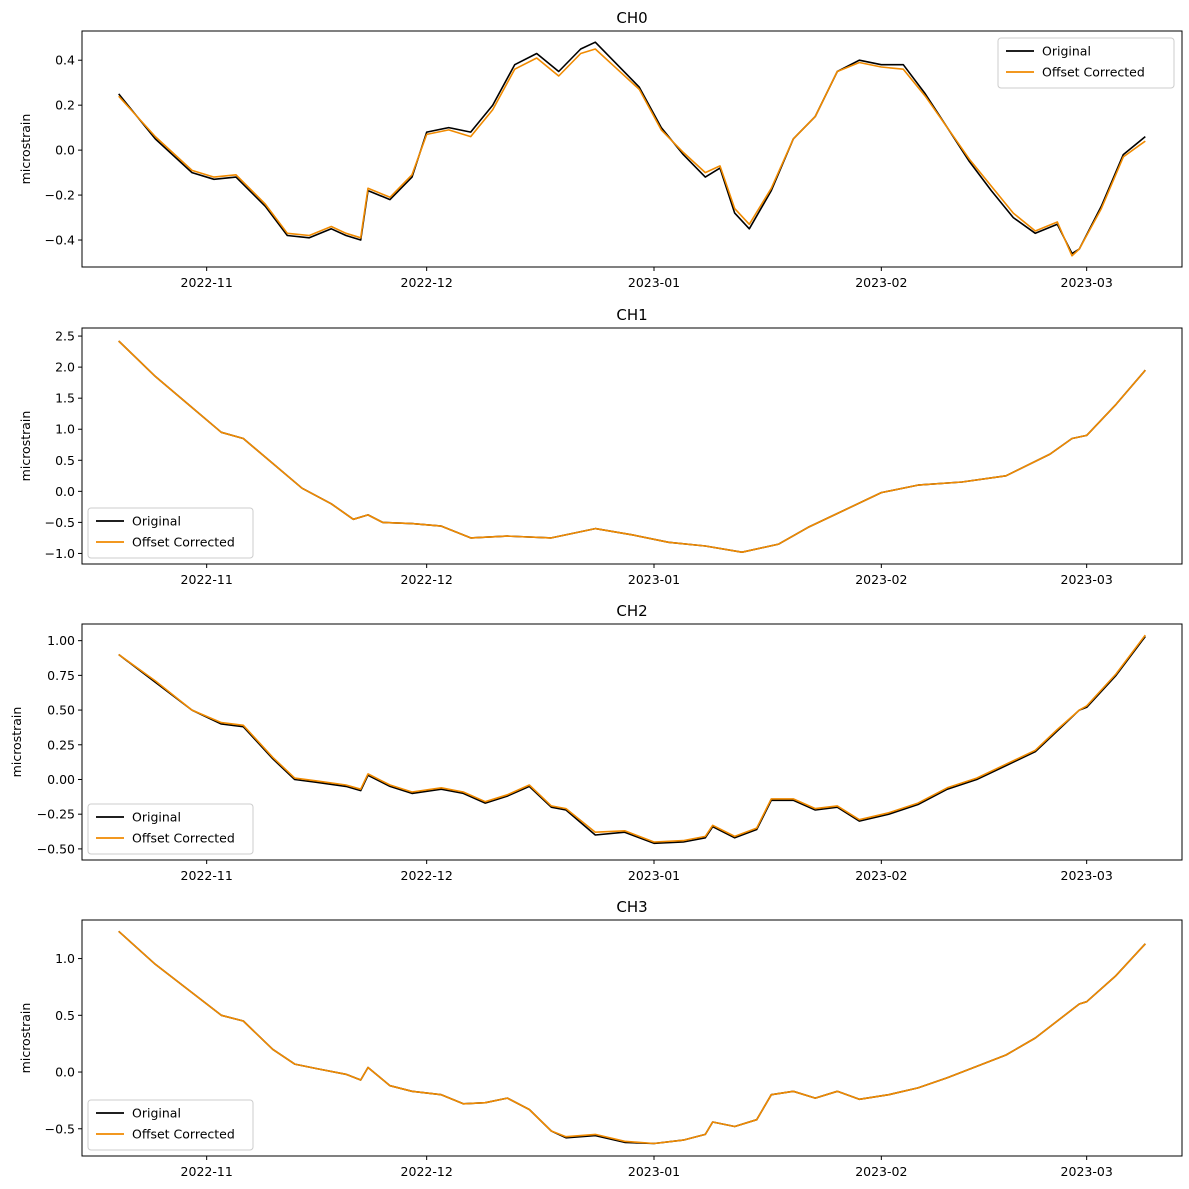  Describe the element at coordinates (61, 640) in the screenshot. I see `y-tick-label: 1.00` at that location.